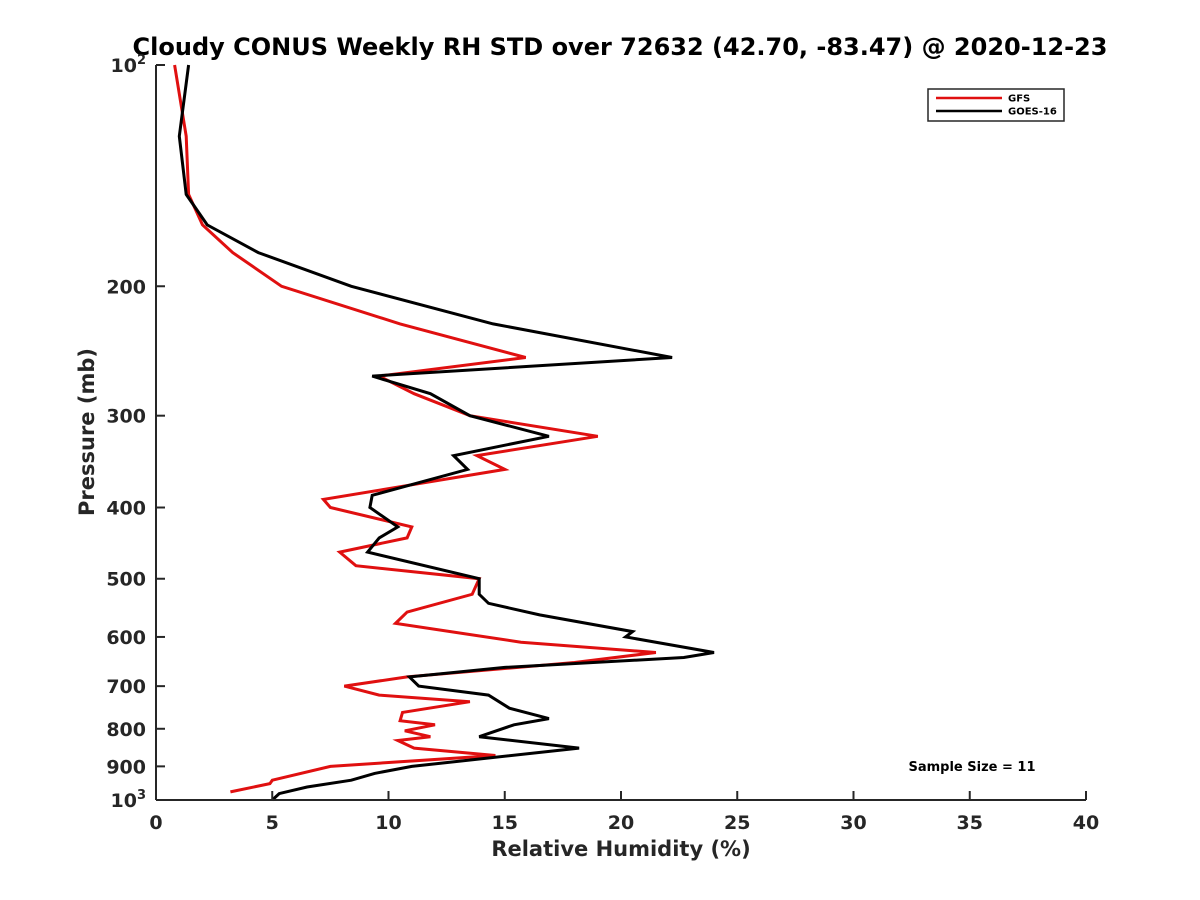  Describe the element at coordinates (155, 823) in the screenshot. I see `x-tick-label: 0` at that location.